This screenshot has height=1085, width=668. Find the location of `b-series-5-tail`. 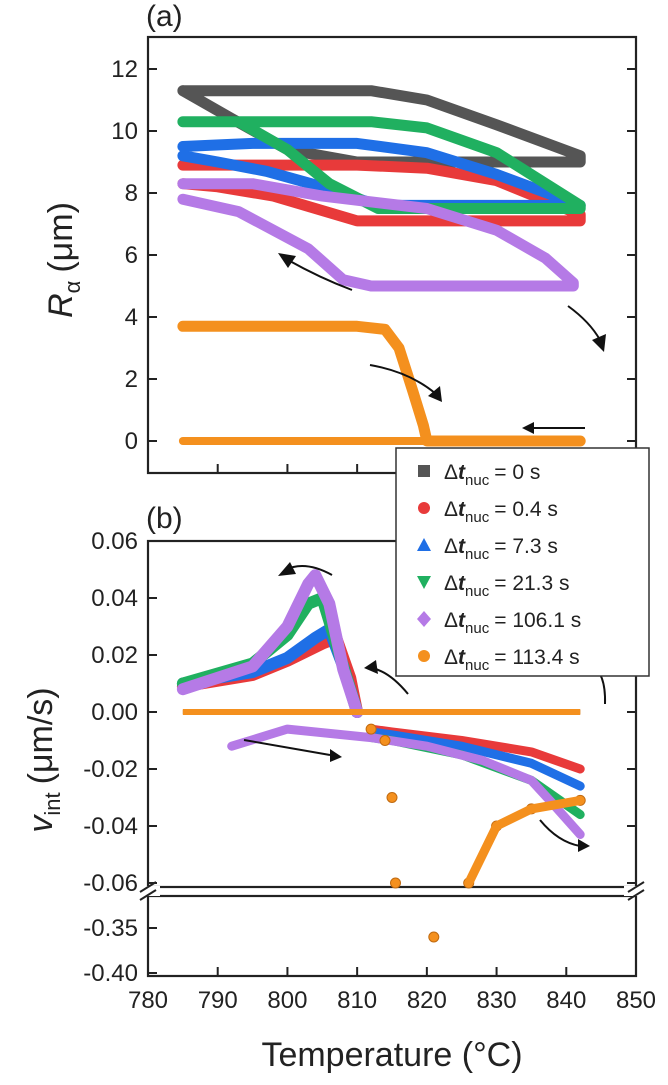

b-series-5-tail is located at coordinates (524, 841).